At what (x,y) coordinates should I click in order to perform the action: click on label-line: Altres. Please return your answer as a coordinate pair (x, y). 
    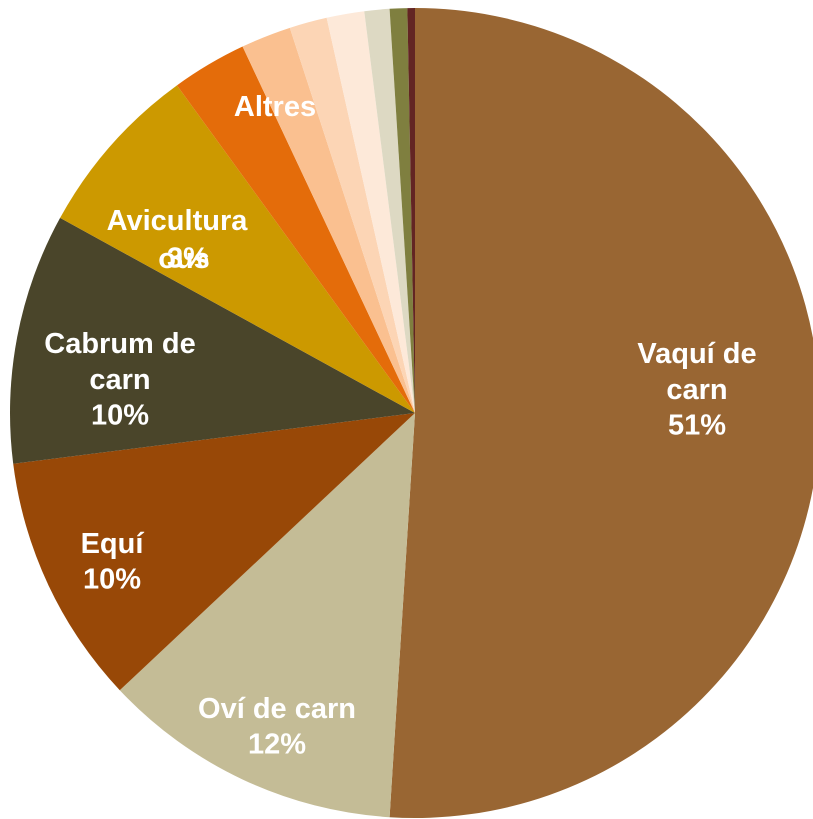
    Looking at the image, I should click on (275, 107).